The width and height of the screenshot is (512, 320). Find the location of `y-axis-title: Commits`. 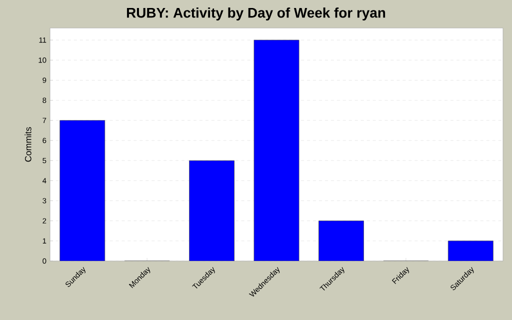

y-axis-title: Commits is located at coordinates (28, 144).